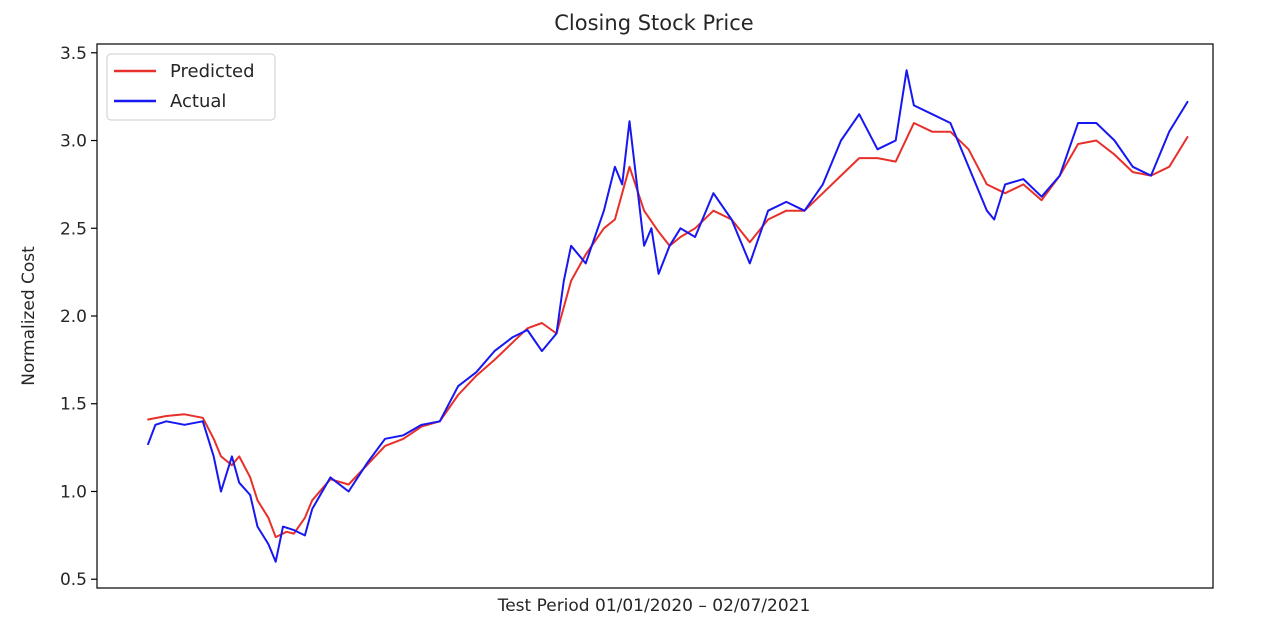 The width and height of the screenshot is (1272, 644). Describe the element at coordinates (73, 317) in the screenshot. I see `y-tick-label: 2.0` at that location.